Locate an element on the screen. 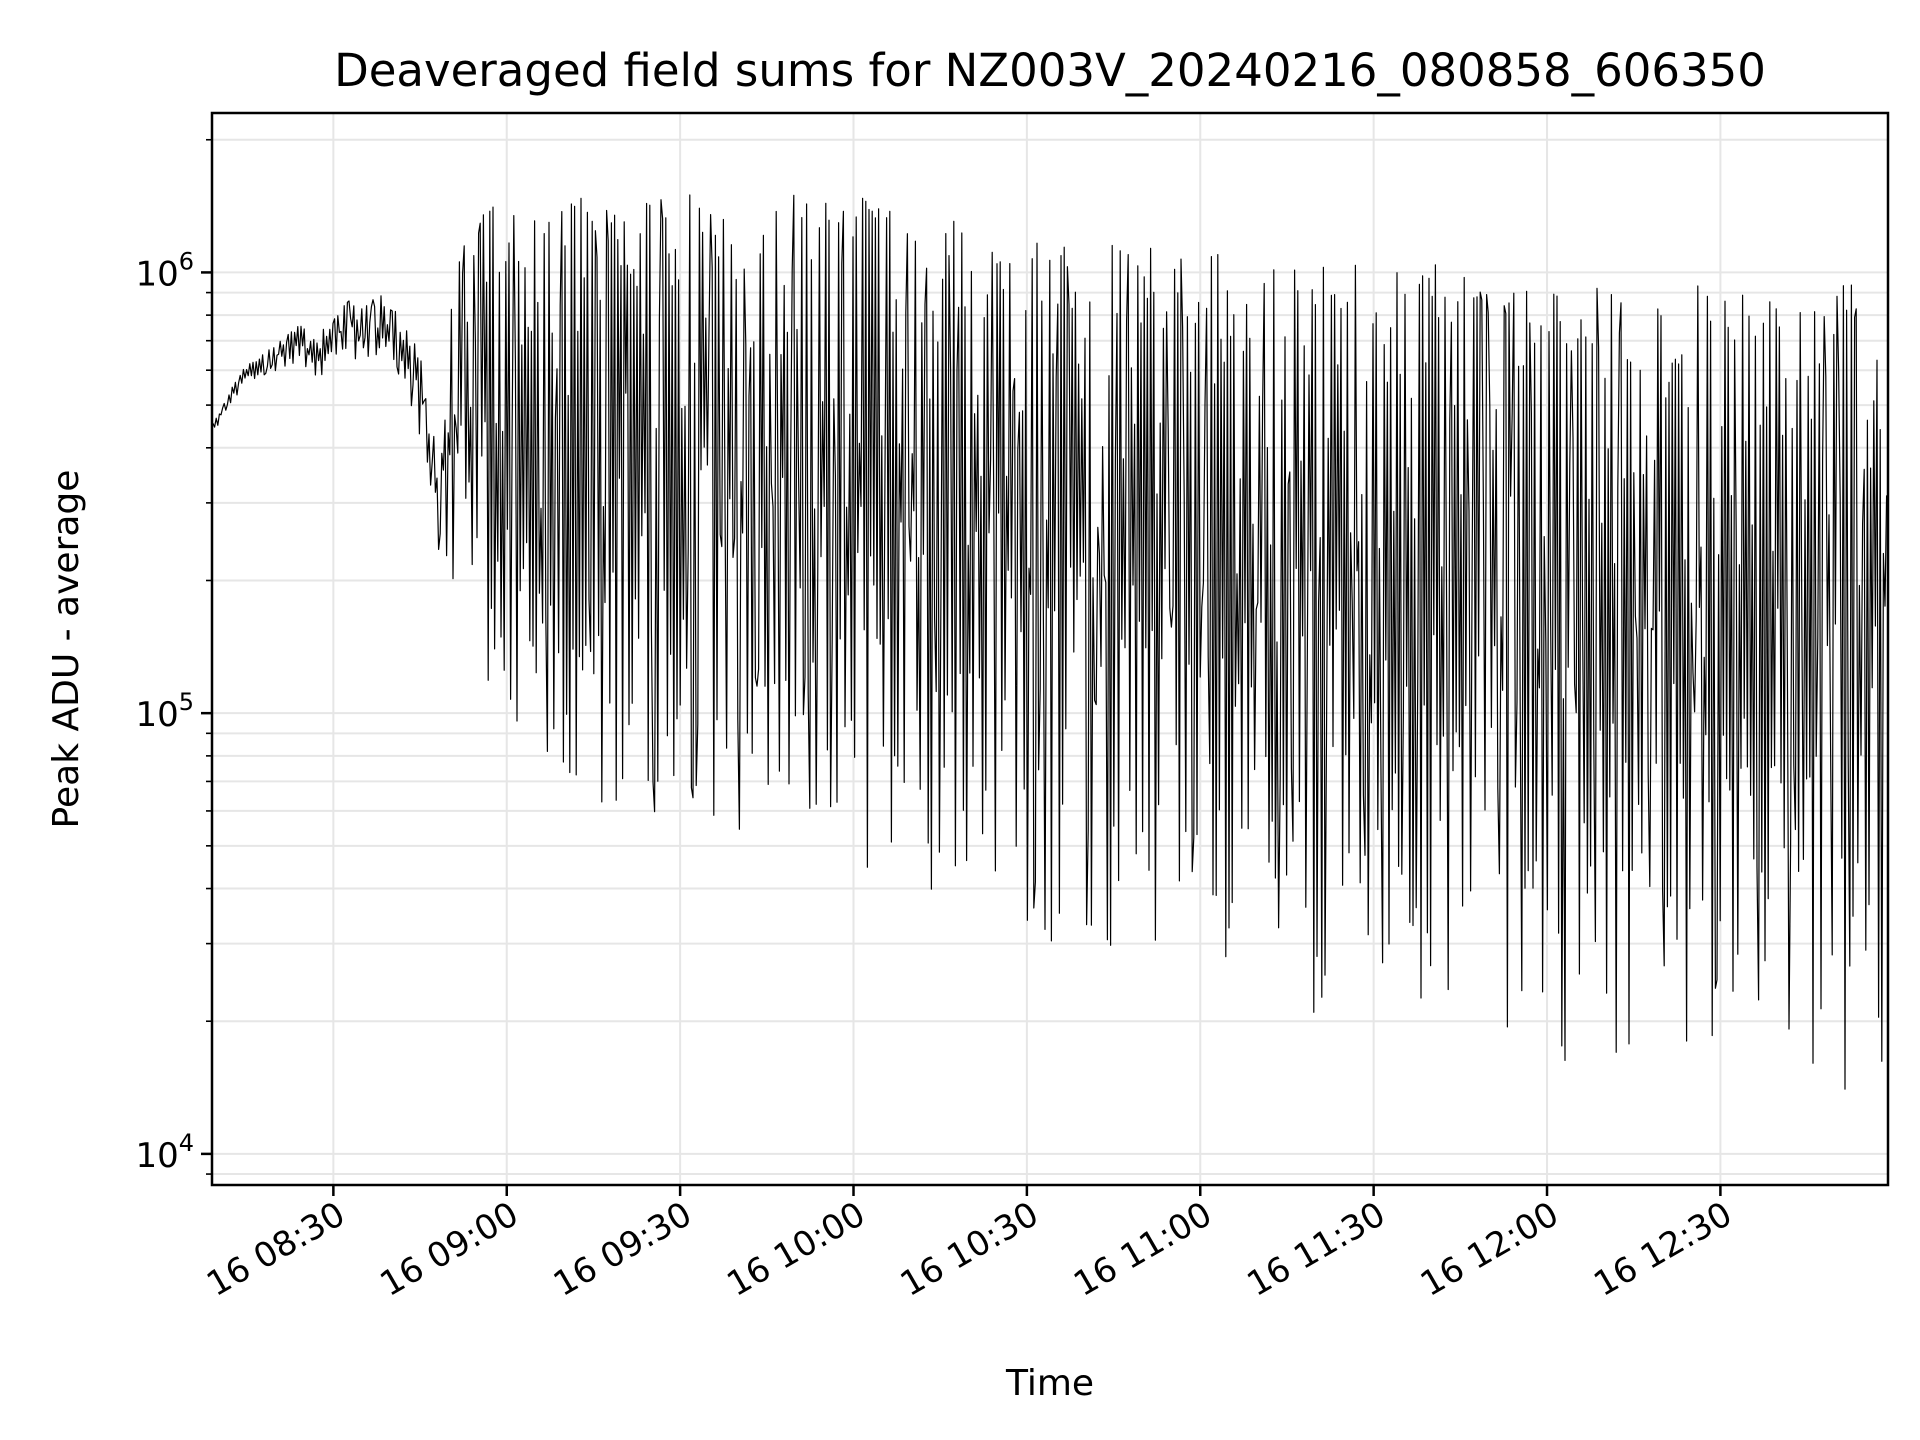 This screenshot has width=1920, height=1440. y-tick-label: 10⁶ is located at coordinates (164, 270).